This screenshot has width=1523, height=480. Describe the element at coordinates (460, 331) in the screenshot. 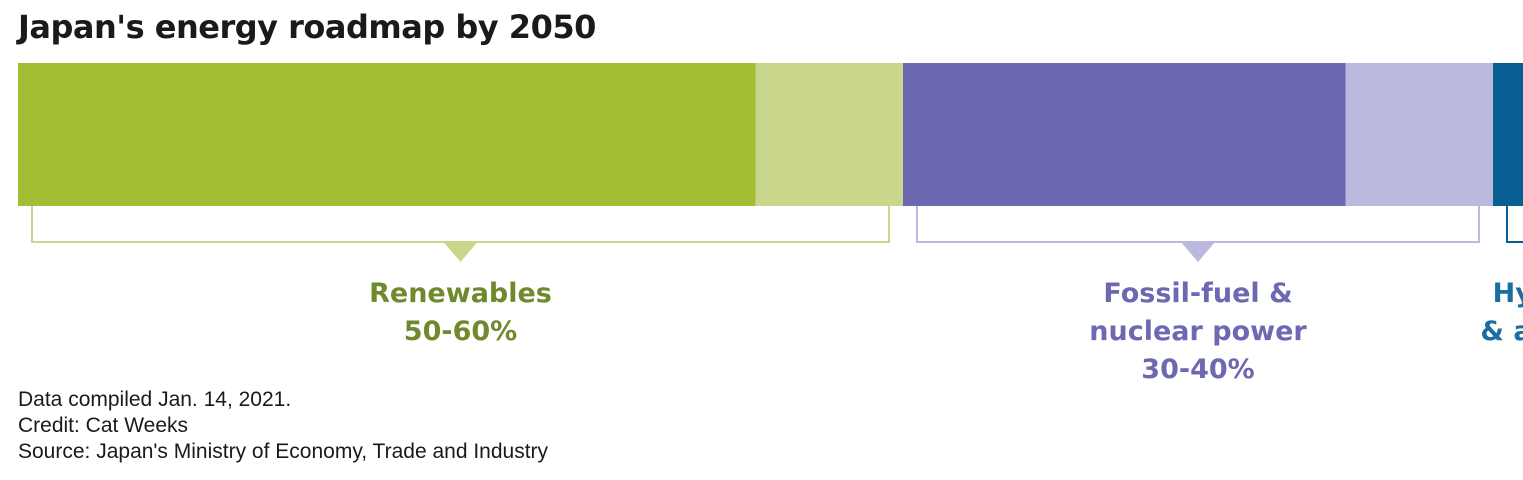

I see `data-label-renewables-line-2: 50-60%` at that location.